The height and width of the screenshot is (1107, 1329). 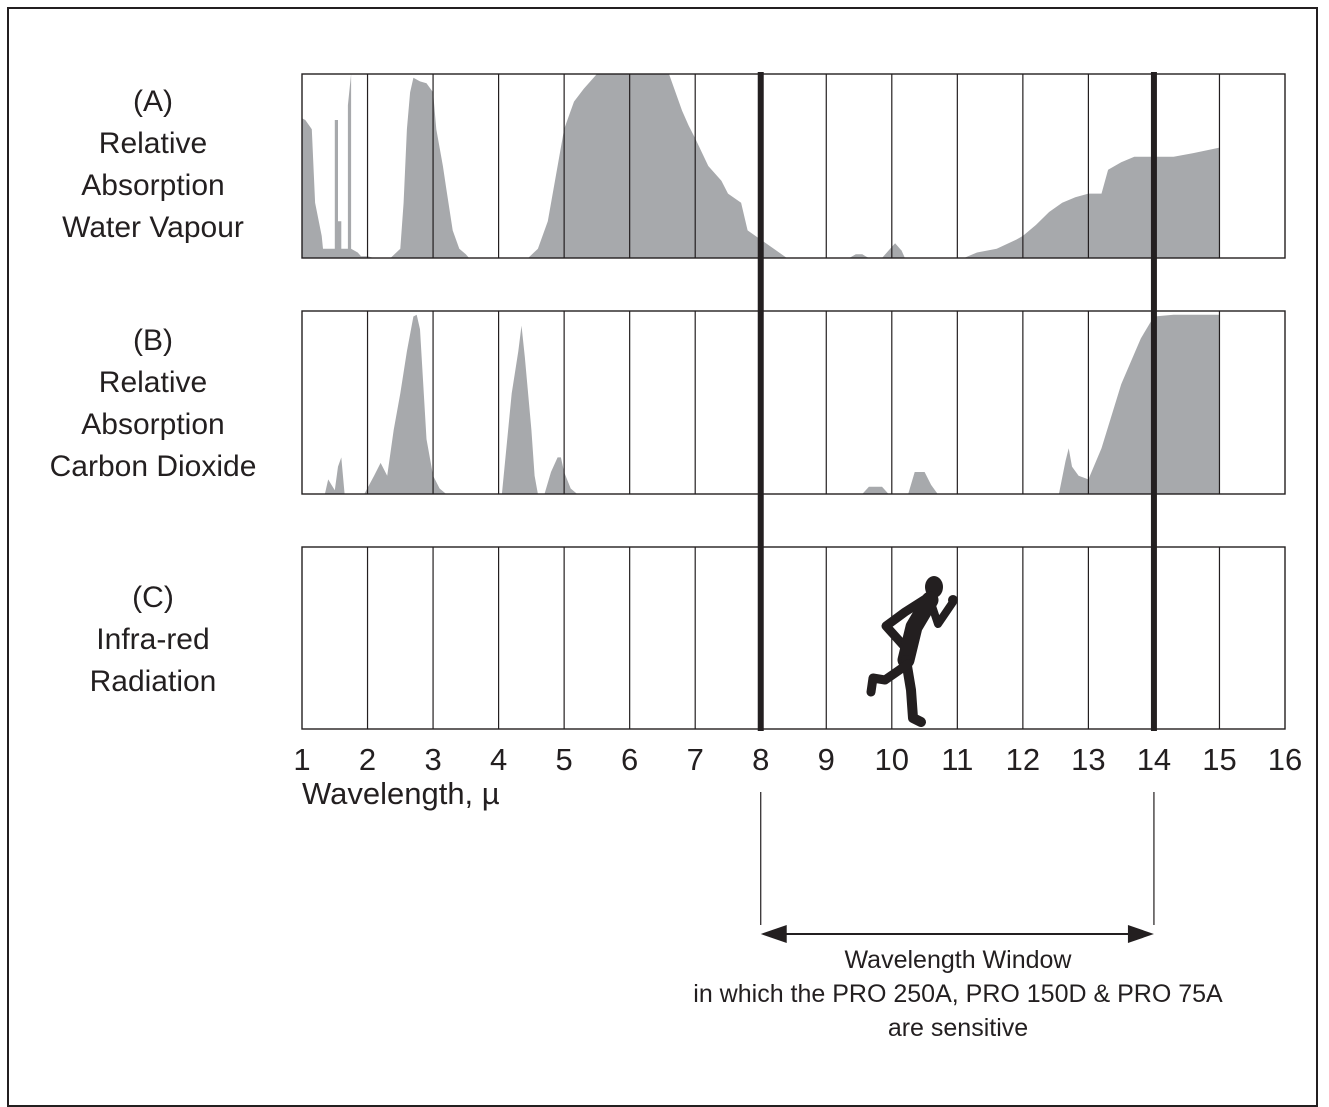 What do you see at coordinates (301, 759) in the screenshot?
I see `x-tick-label: 1` at bounding box center [301, 759].